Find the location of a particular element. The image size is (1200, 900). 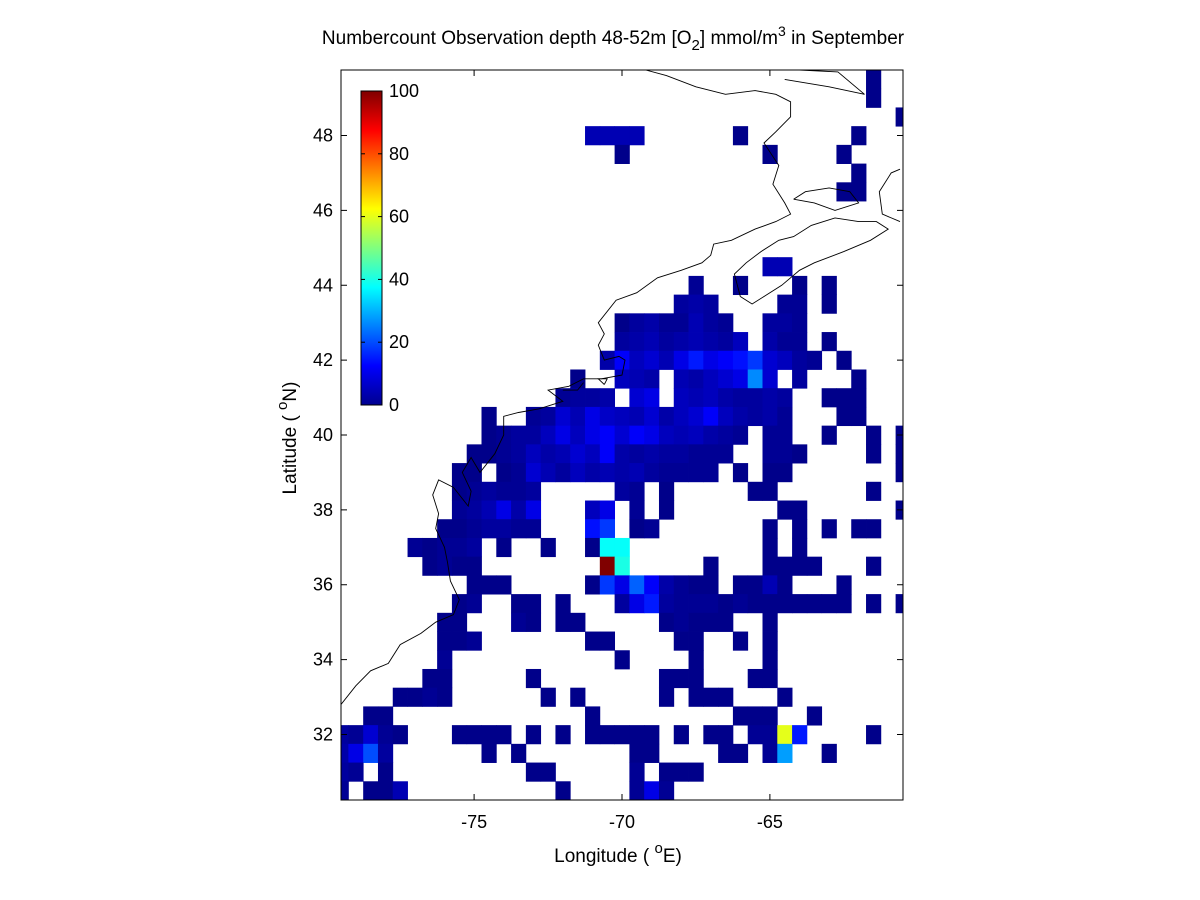

colorbar-tick-label: 20 is located at coordinates (399, 342).